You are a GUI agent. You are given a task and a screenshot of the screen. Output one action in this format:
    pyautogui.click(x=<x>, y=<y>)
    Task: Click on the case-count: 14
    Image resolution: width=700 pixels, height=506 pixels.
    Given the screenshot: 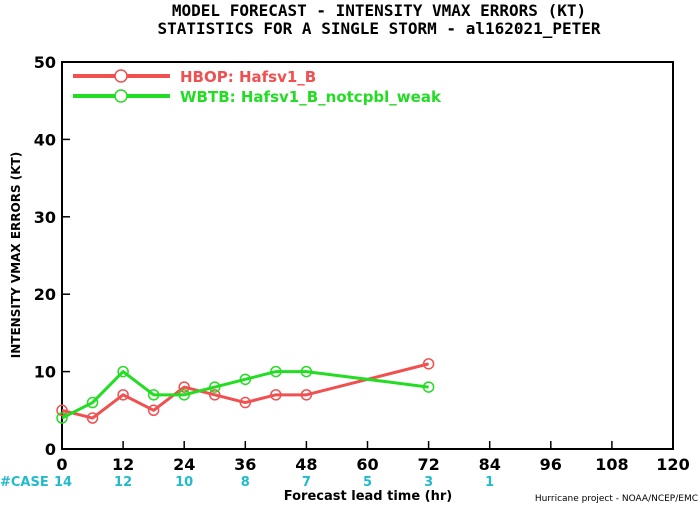 What is the action you would take?
    pyautogui.click(x=63, y=482)
    